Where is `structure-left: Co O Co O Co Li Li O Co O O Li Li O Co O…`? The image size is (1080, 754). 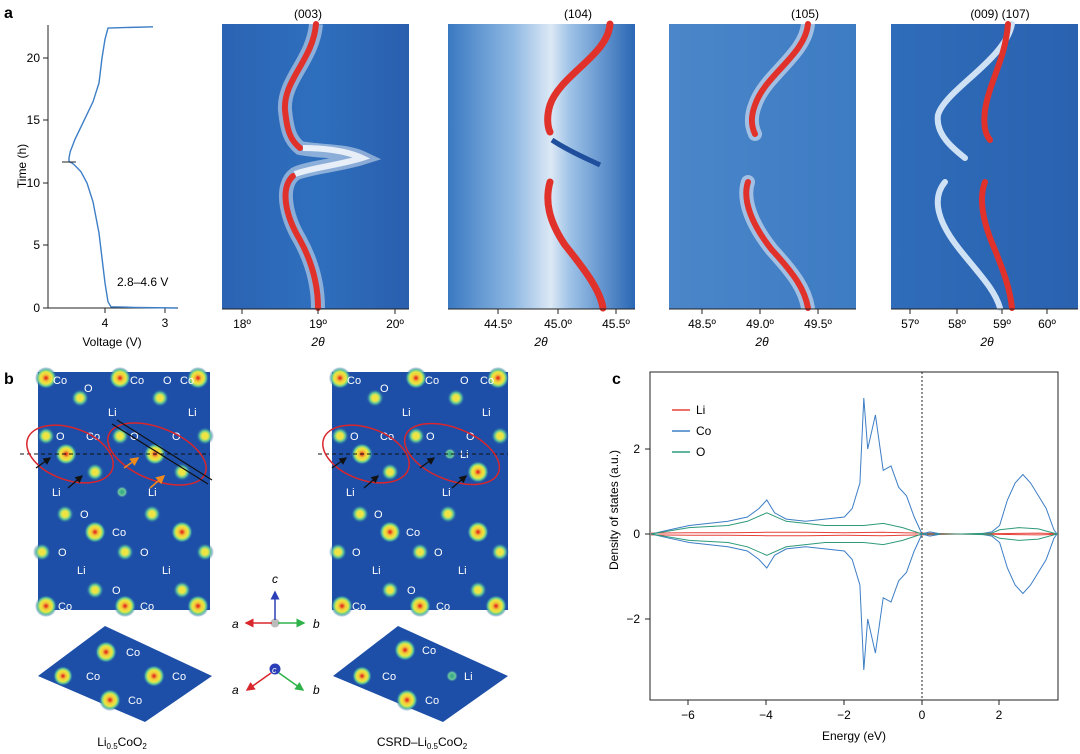
structure-left: Co O Co O Co Li Li O Co O O Li Li O Co O… is located at coordinates (117, 492).